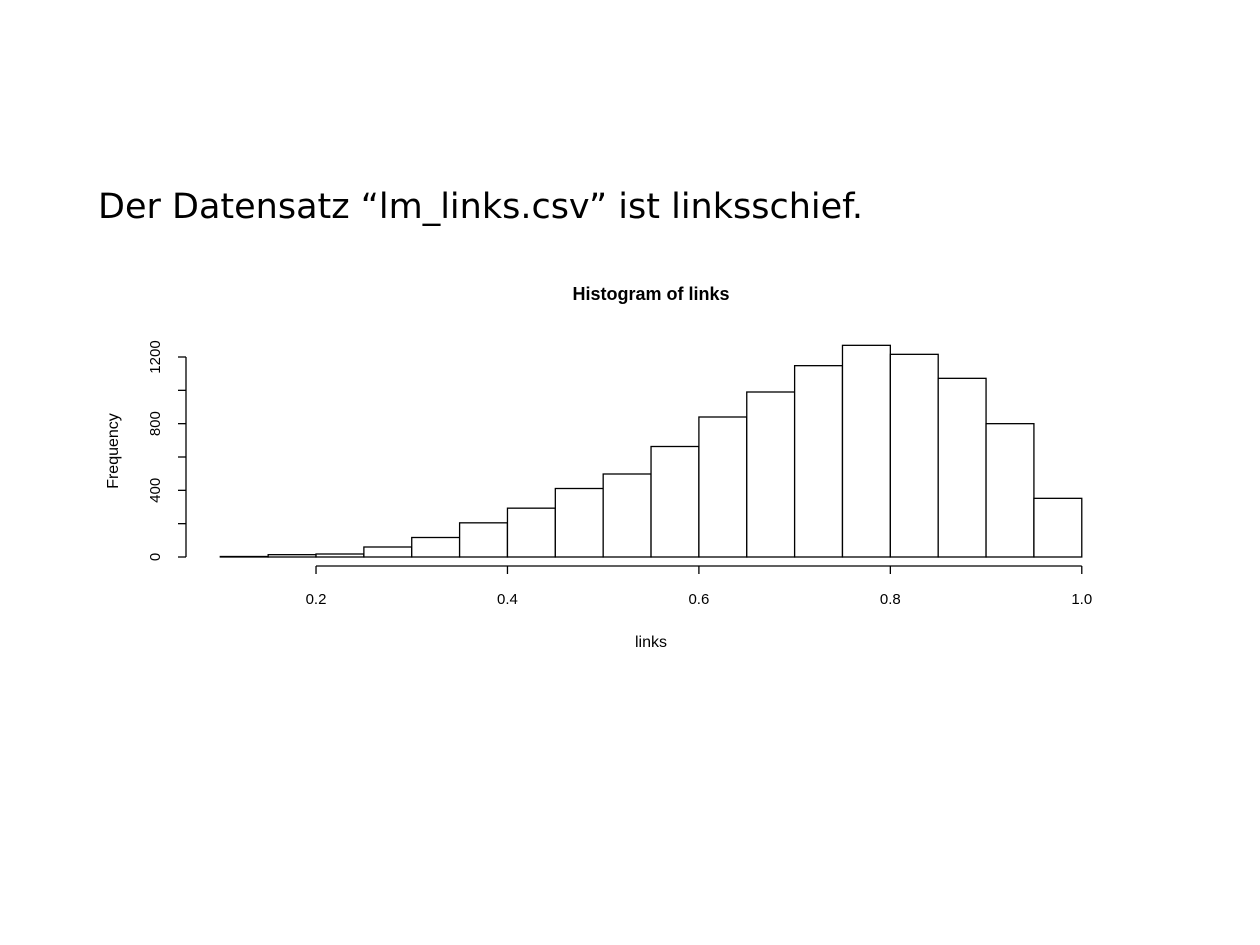  I want to click on y-axis-label: Frequency, so click(113, 451).